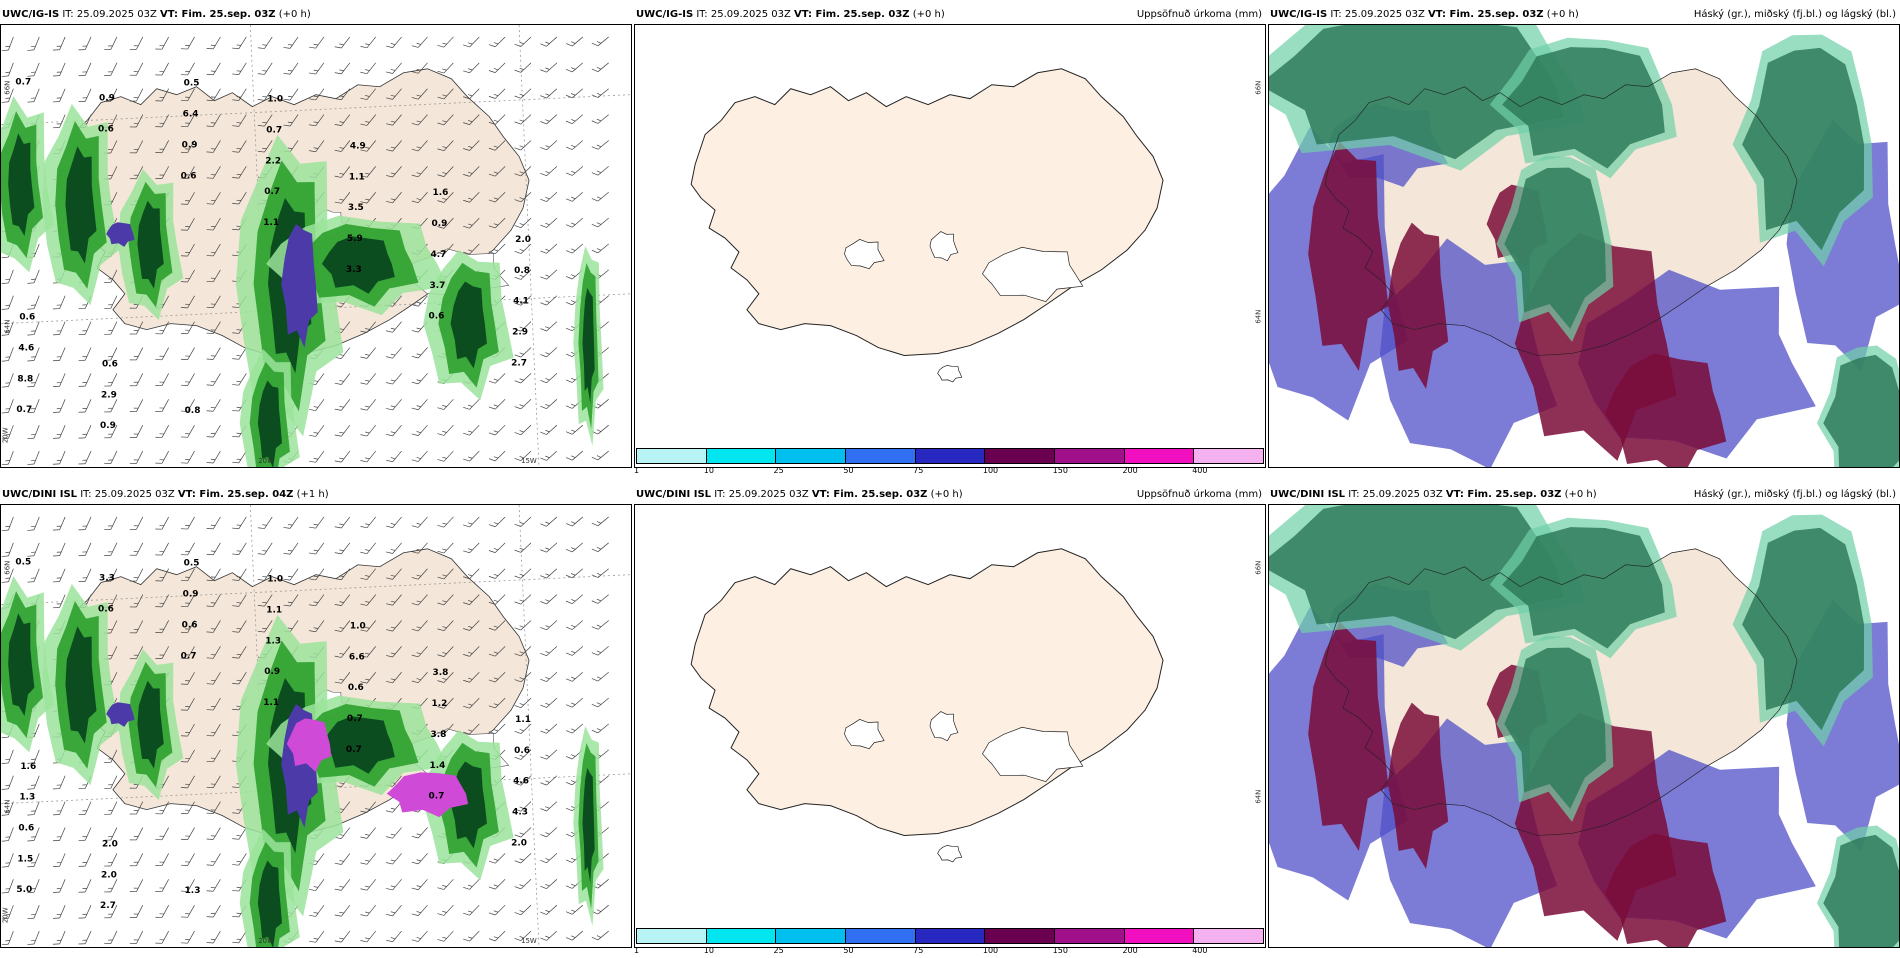 The height and width of the screenshot is (958, 1900). Describe the element at coordinates (108, 906) in the screenshot. I see `precip-value-label: 2.7` at that location.